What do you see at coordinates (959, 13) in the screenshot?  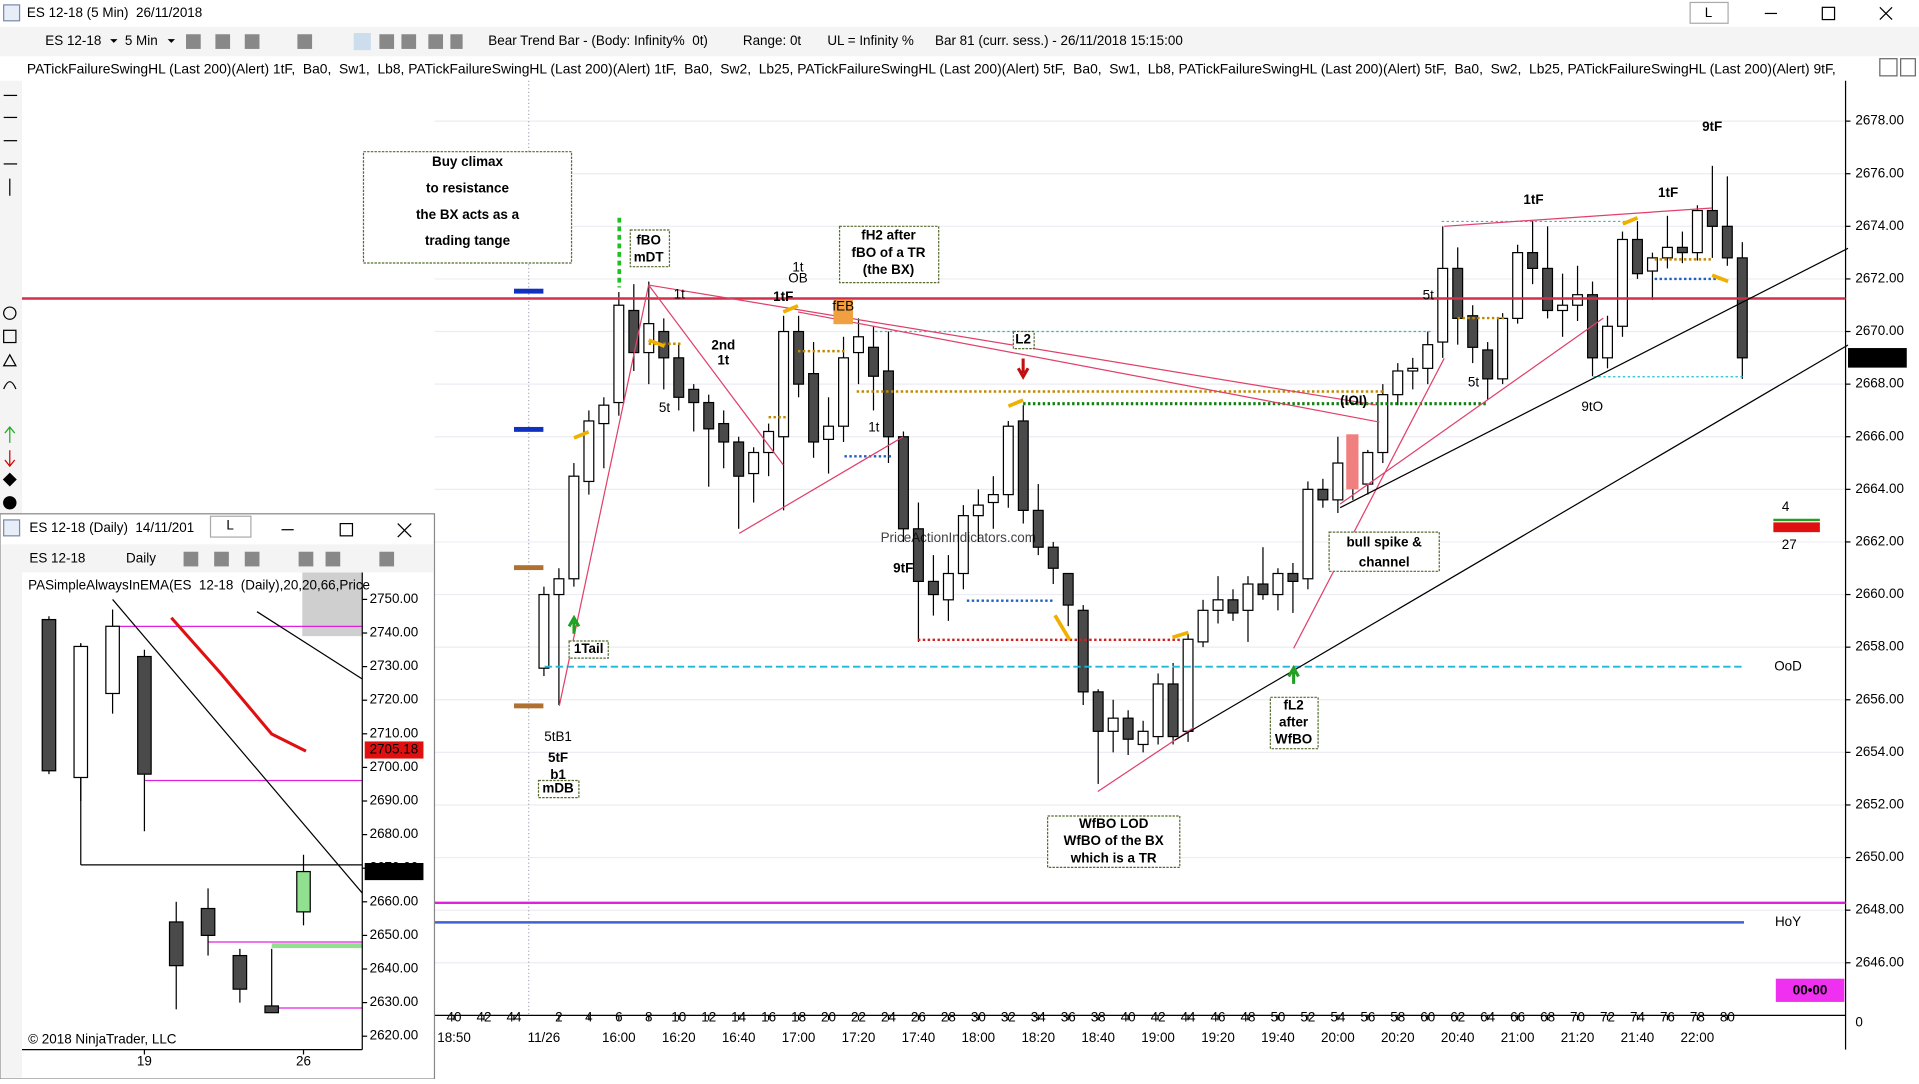 I see `title-bar` at bounding box center [959, 13].